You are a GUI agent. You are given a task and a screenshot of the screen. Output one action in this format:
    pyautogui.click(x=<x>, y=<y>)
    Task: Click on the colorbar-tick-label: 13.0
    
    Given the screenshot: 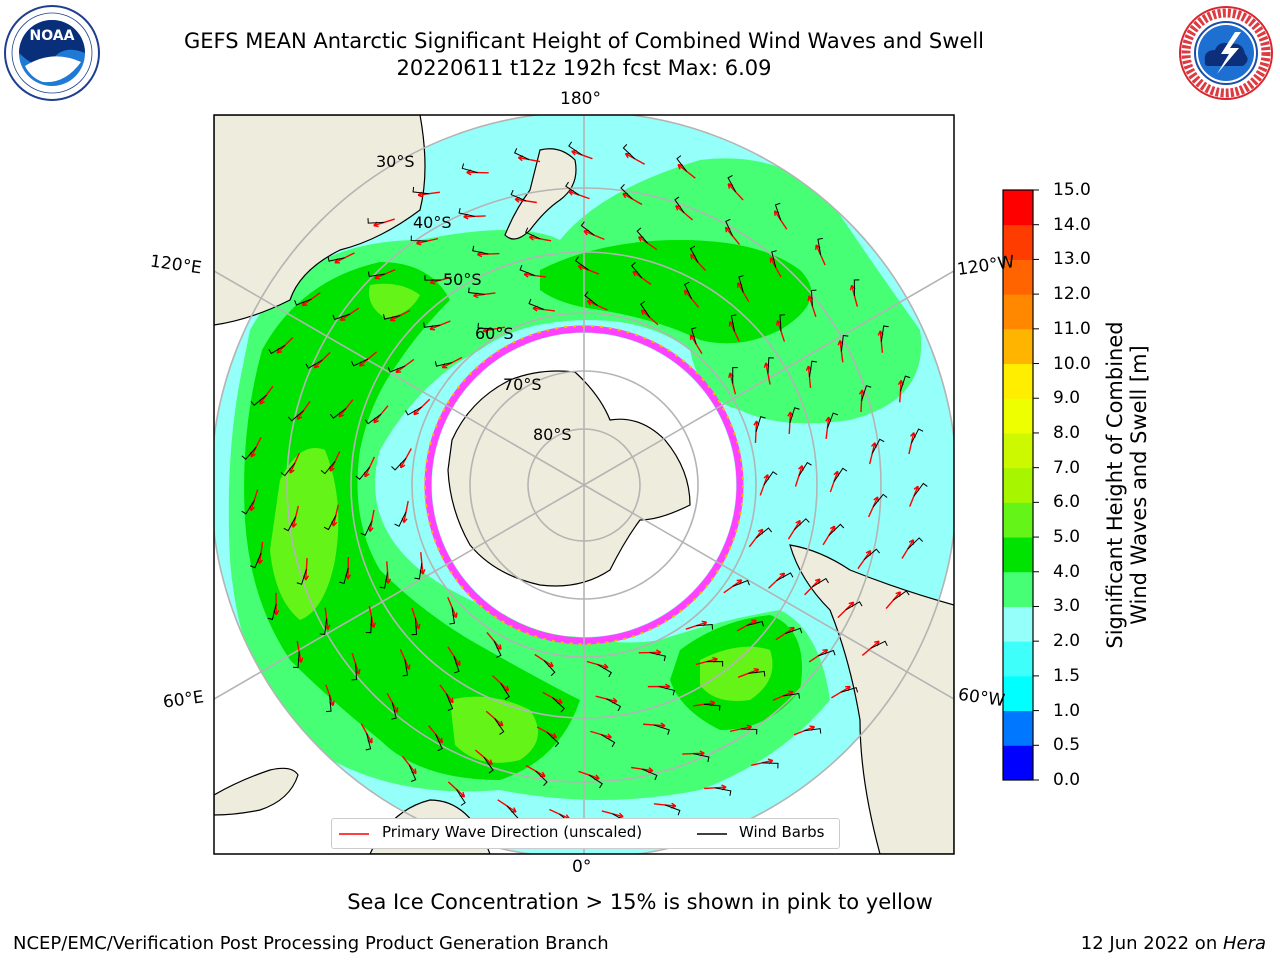 What is the action you would take?
    pyautogui.click(x=1072, y=259)
    